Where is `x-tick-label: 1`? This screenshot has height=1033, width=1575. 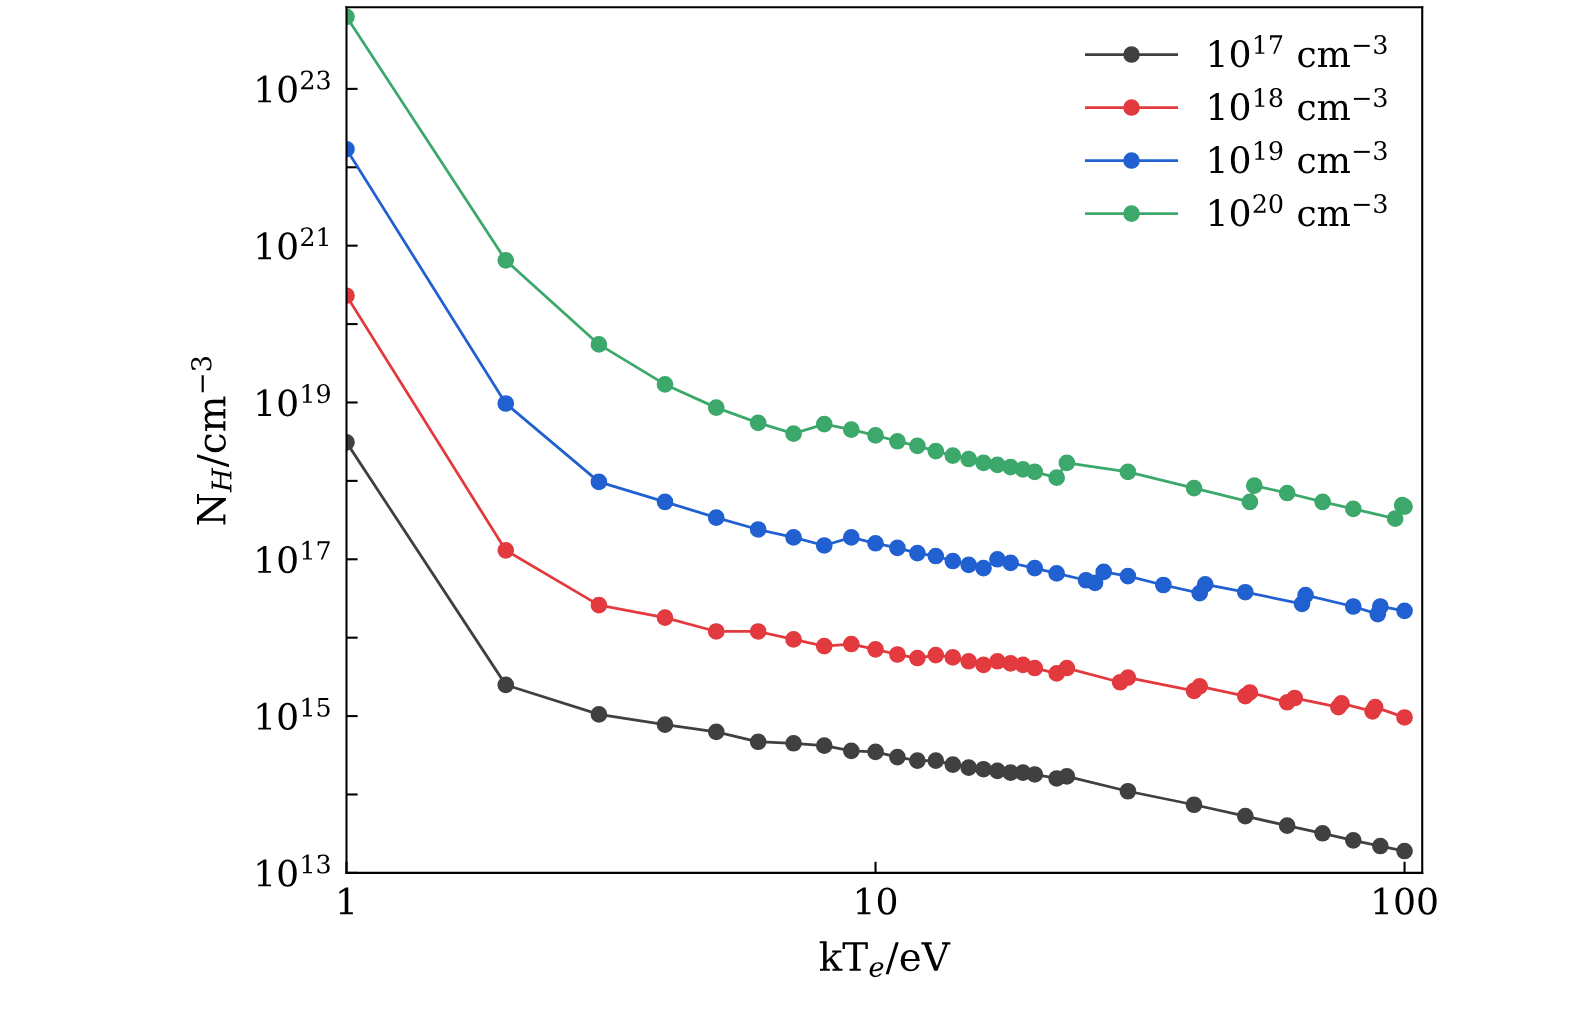
x-tick-label: 1 is located at coordinates (346, 901).